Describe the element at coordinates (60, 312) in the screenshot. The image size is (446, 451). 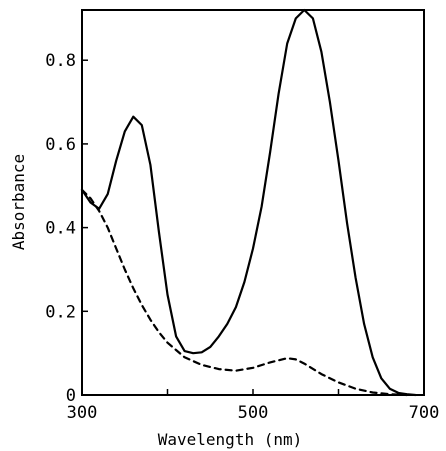
I see `y-tick-label: 0.2` at that location.